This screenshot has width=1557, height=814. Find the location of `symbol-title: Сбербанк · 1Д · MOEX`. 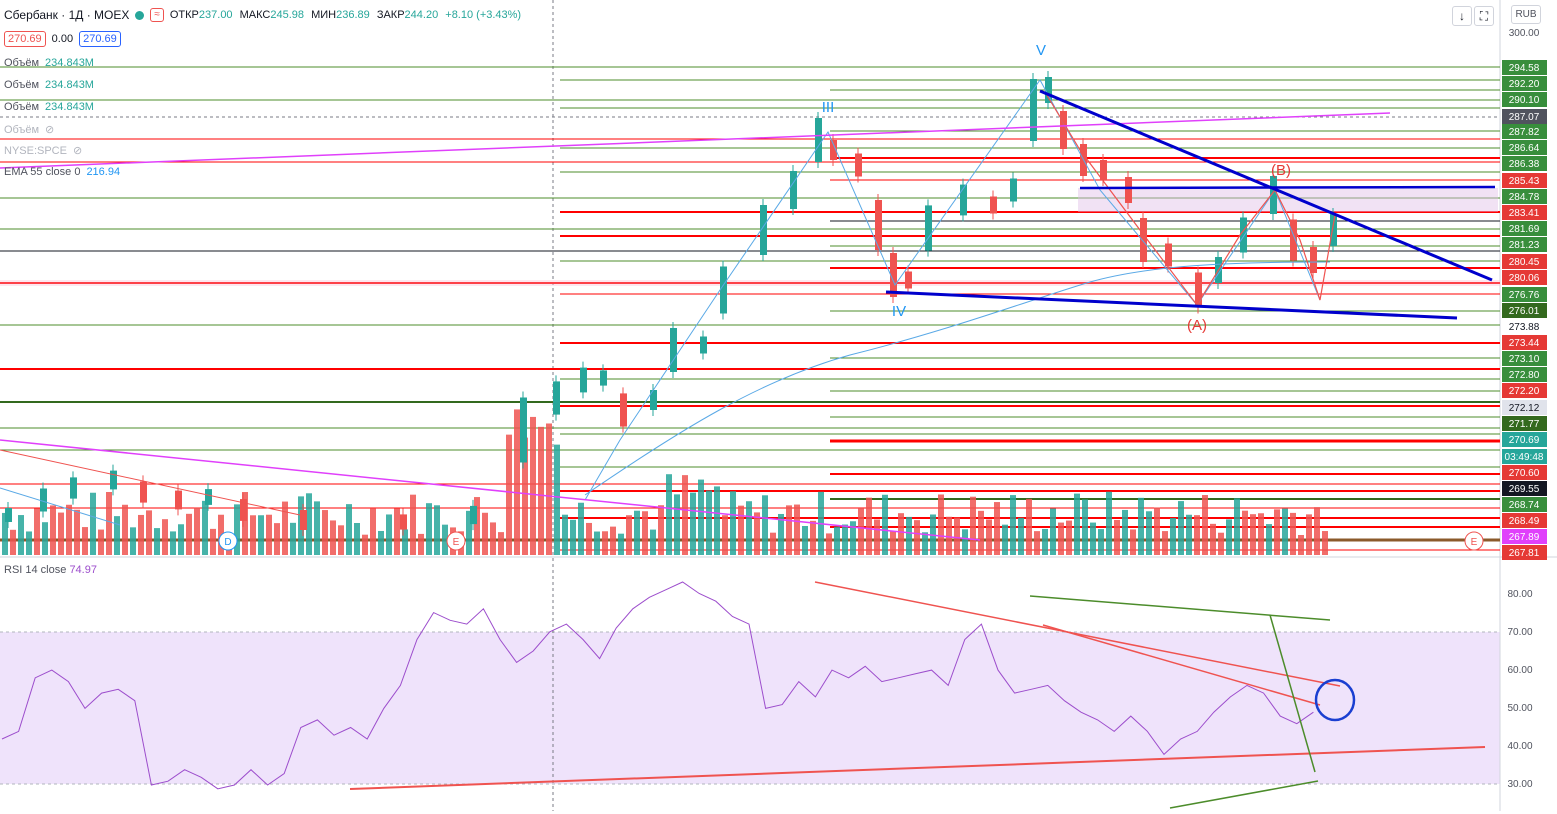

symbol-title: Сбербанк · 1Д · MOEX is located at coordinates (67, 15).